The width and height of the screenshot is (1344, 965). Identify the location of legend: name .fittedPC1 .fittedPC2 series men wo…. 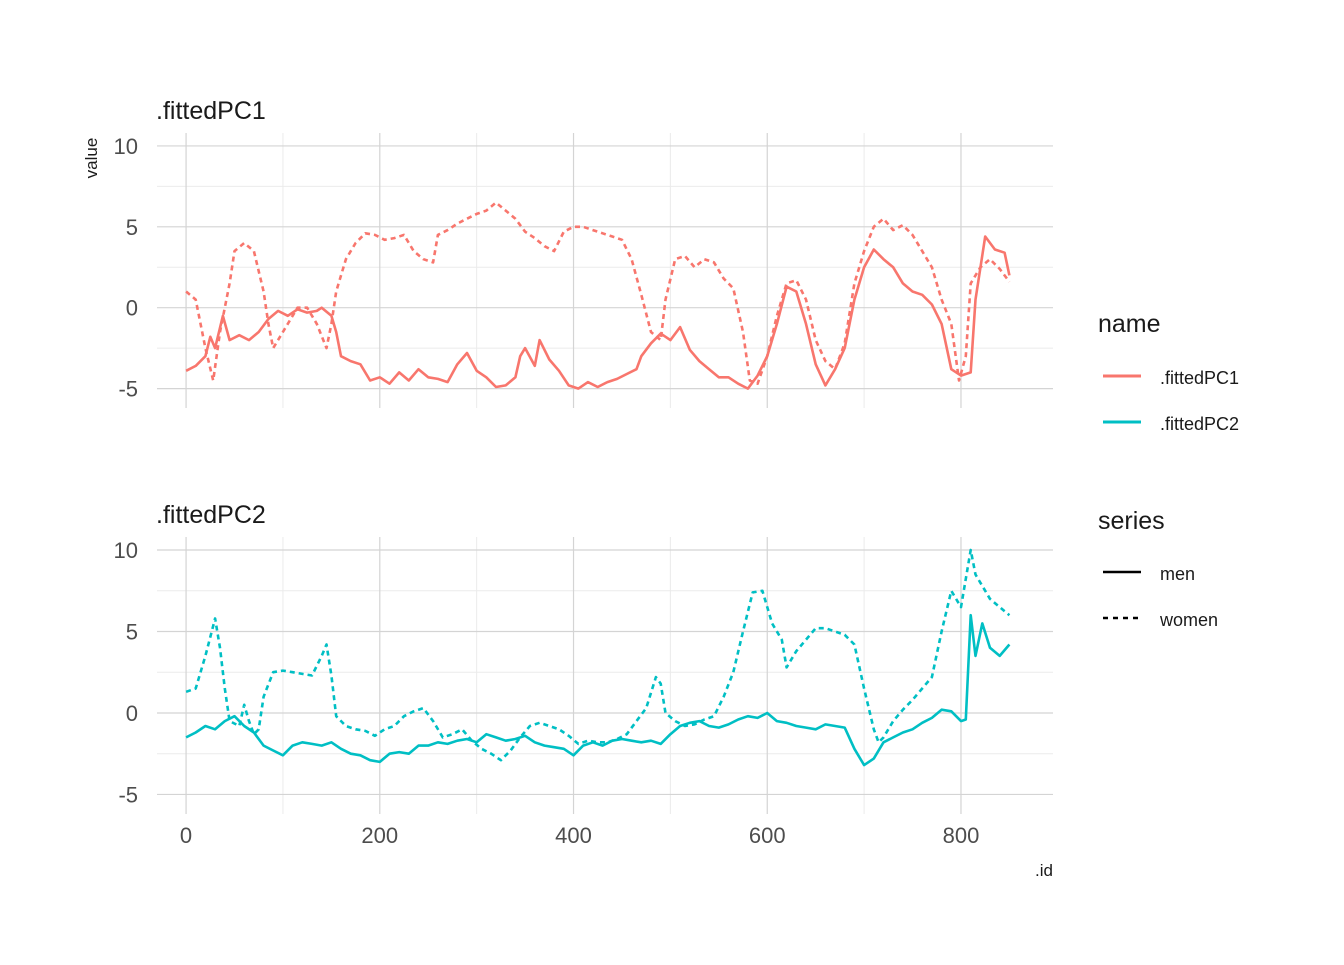
(1168, 470).